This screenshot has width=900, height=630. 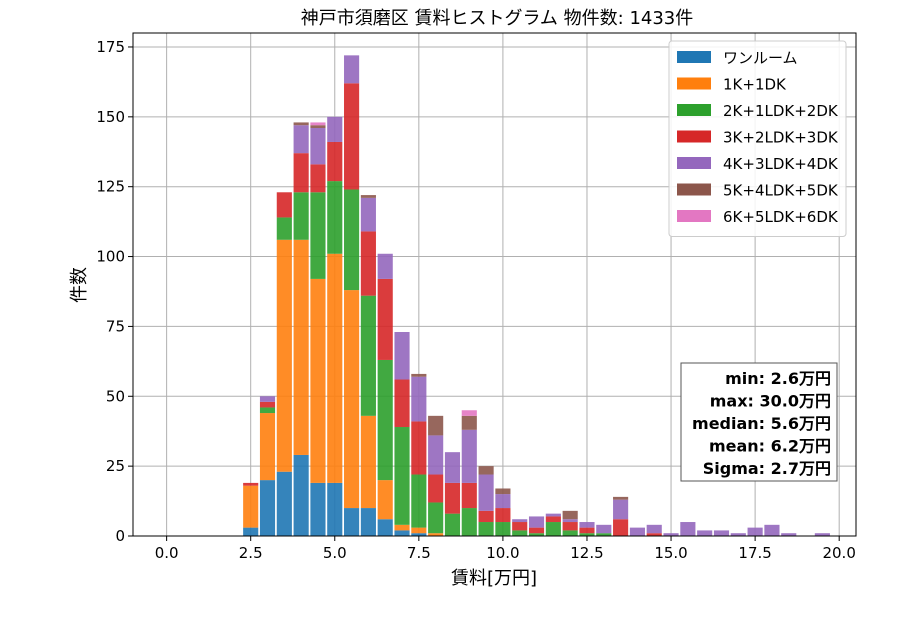 I want to click on legend-frame, so click(x=757, y=138).